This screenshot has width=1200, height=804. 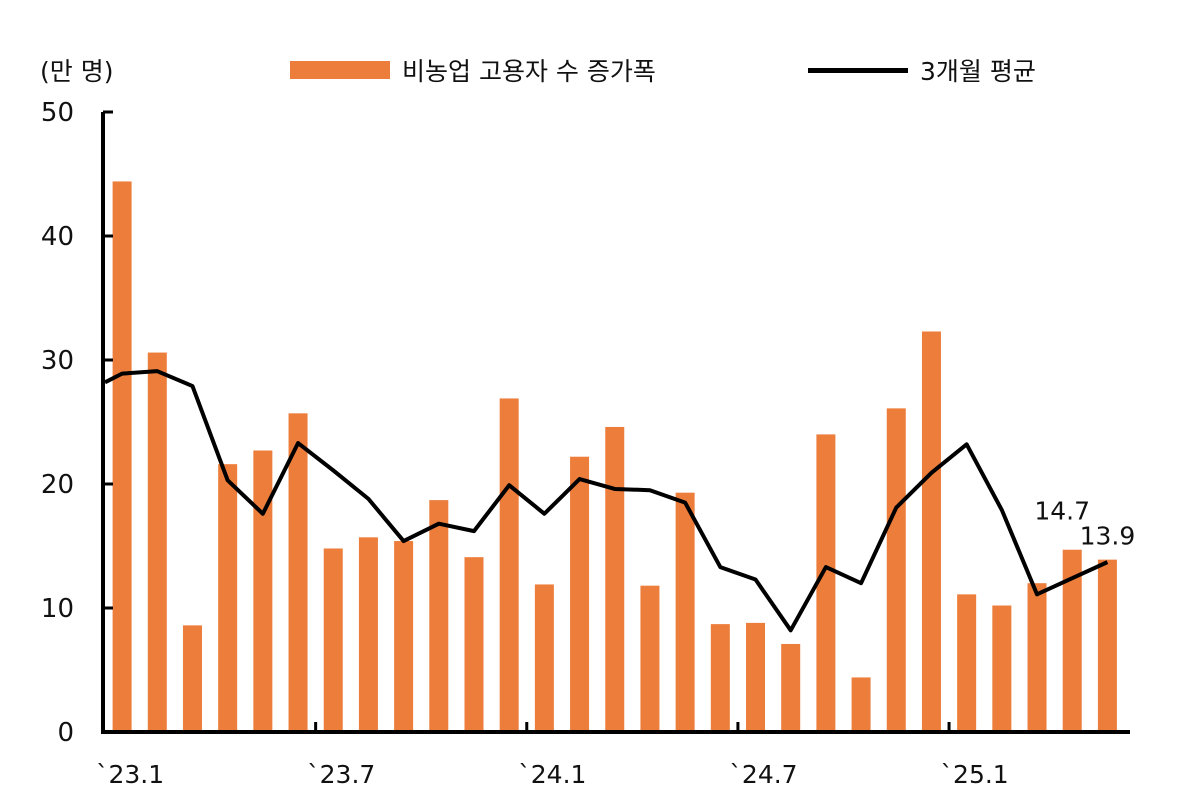 What do you see at coordinates (763, 774) in the screenshot?
I see `x-tick-label: `24.7` at bounding box center [763, 774].